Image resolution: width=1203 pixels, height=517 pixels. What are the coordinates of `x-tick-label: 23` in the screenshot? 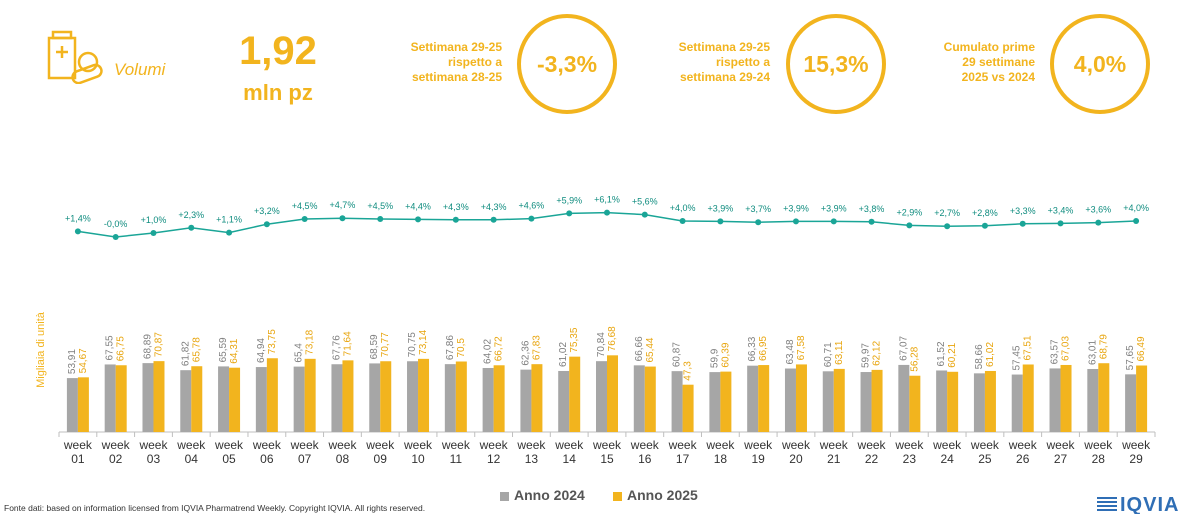 It's located at (910, 459).